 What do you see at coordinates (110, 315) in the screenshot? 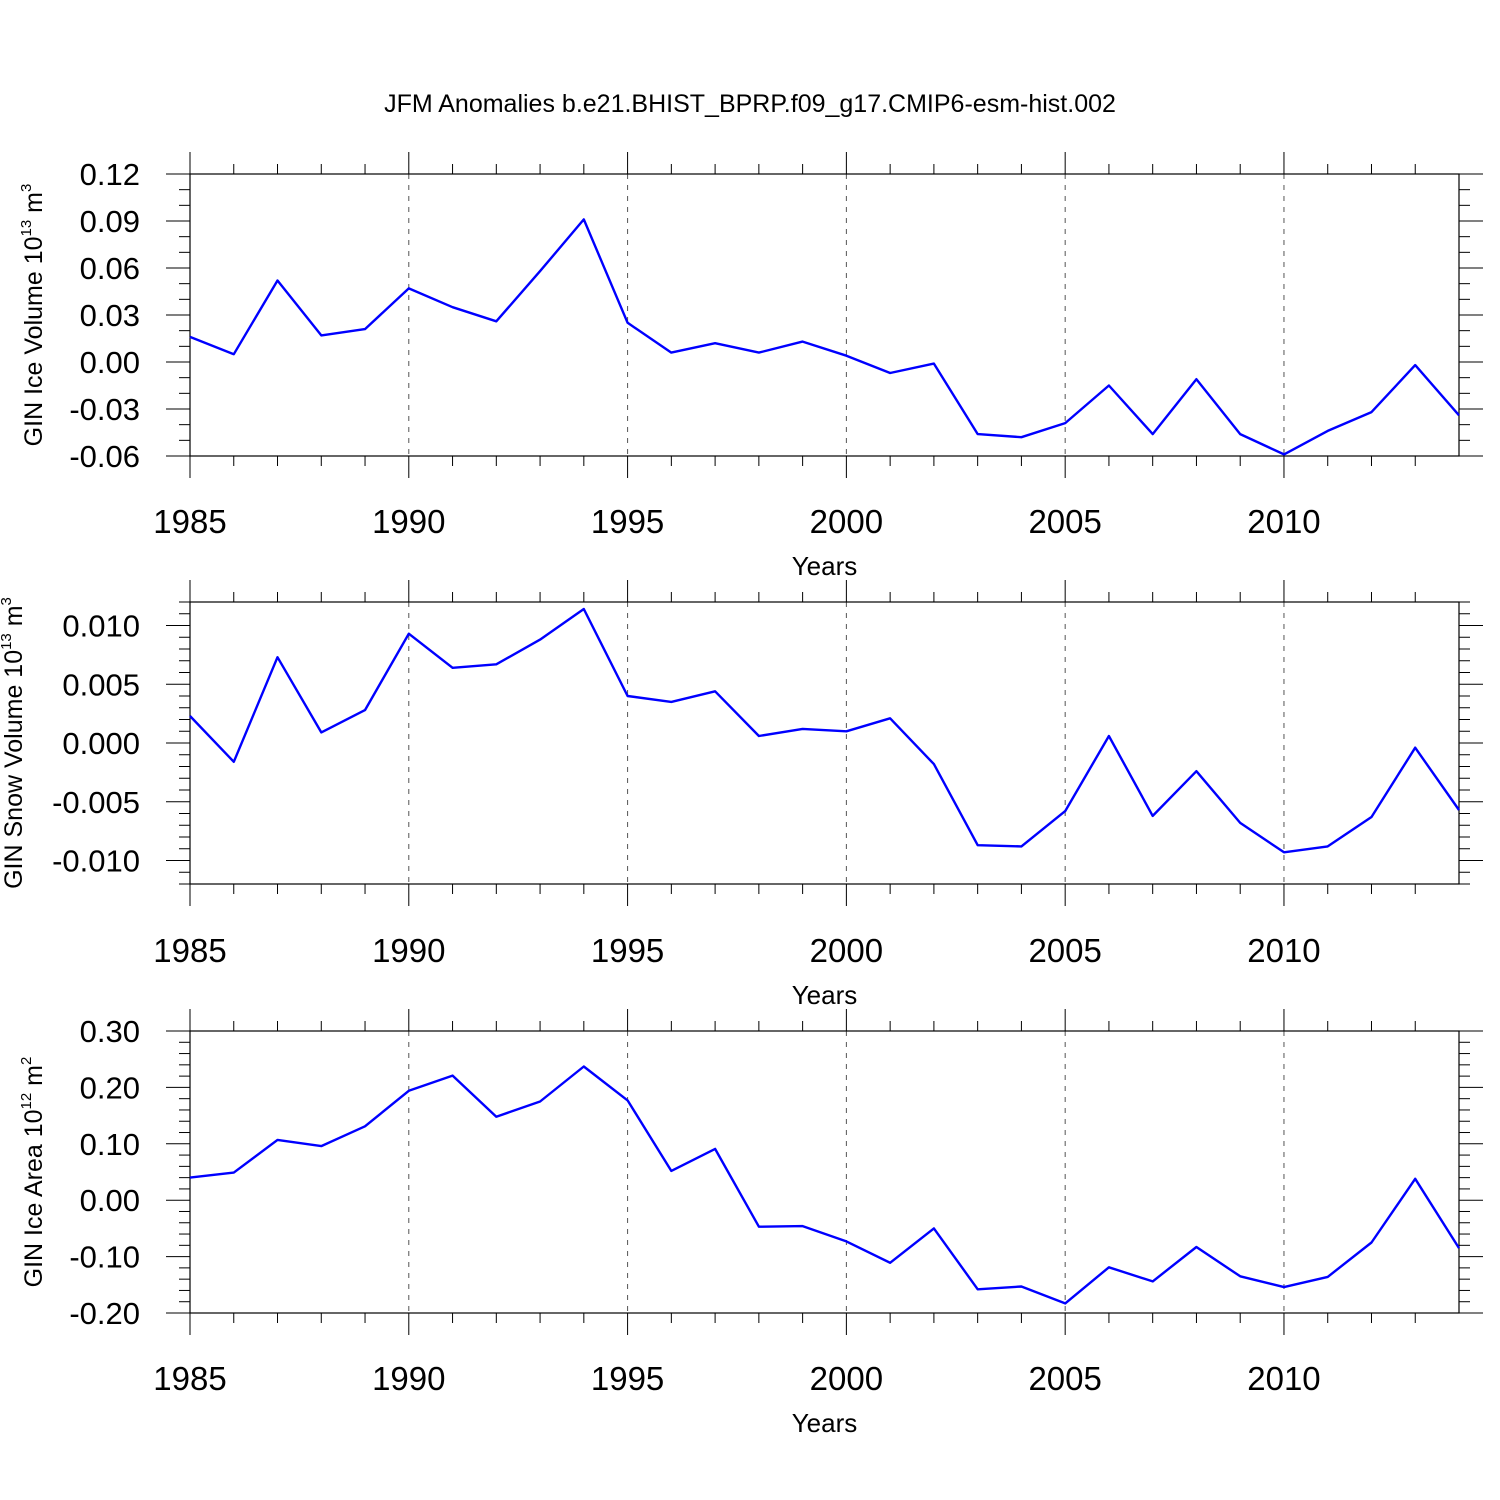
I see `y-tick-label: 0.03` at bounding box center [110, 315].